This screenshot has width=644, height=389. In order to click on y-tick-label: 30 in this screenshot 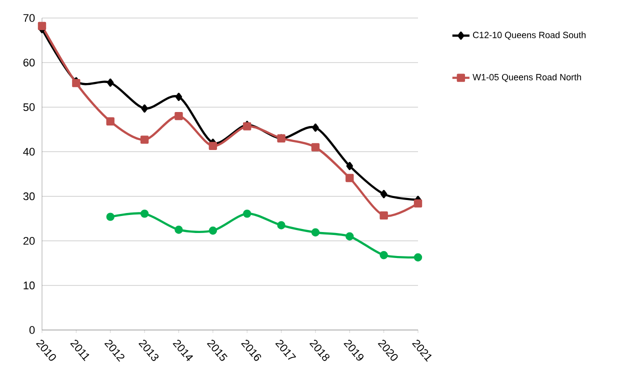, I will do `click(29, 196)`.